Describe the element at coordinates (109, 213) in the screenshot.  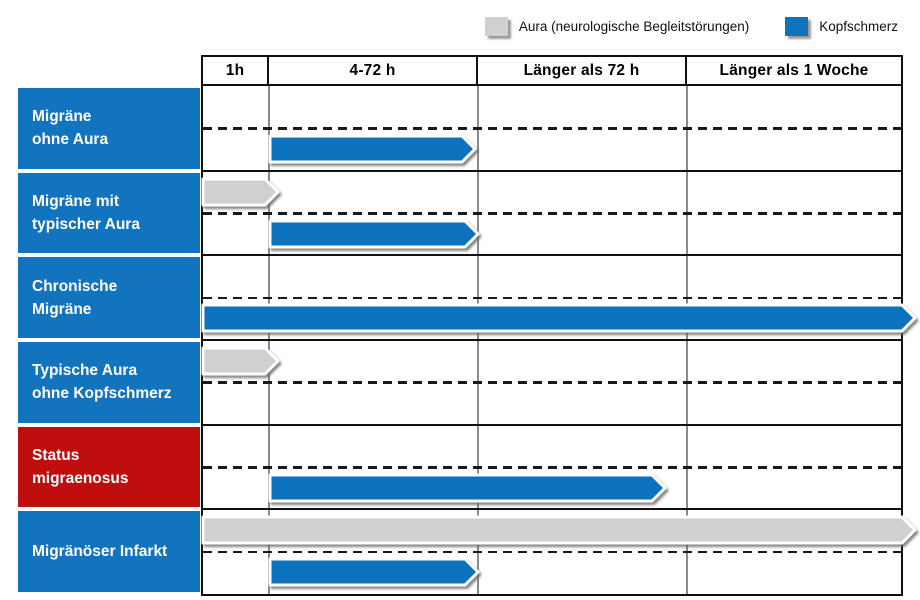
I see `row-label: Migräne mit typischer Aura` at that location.